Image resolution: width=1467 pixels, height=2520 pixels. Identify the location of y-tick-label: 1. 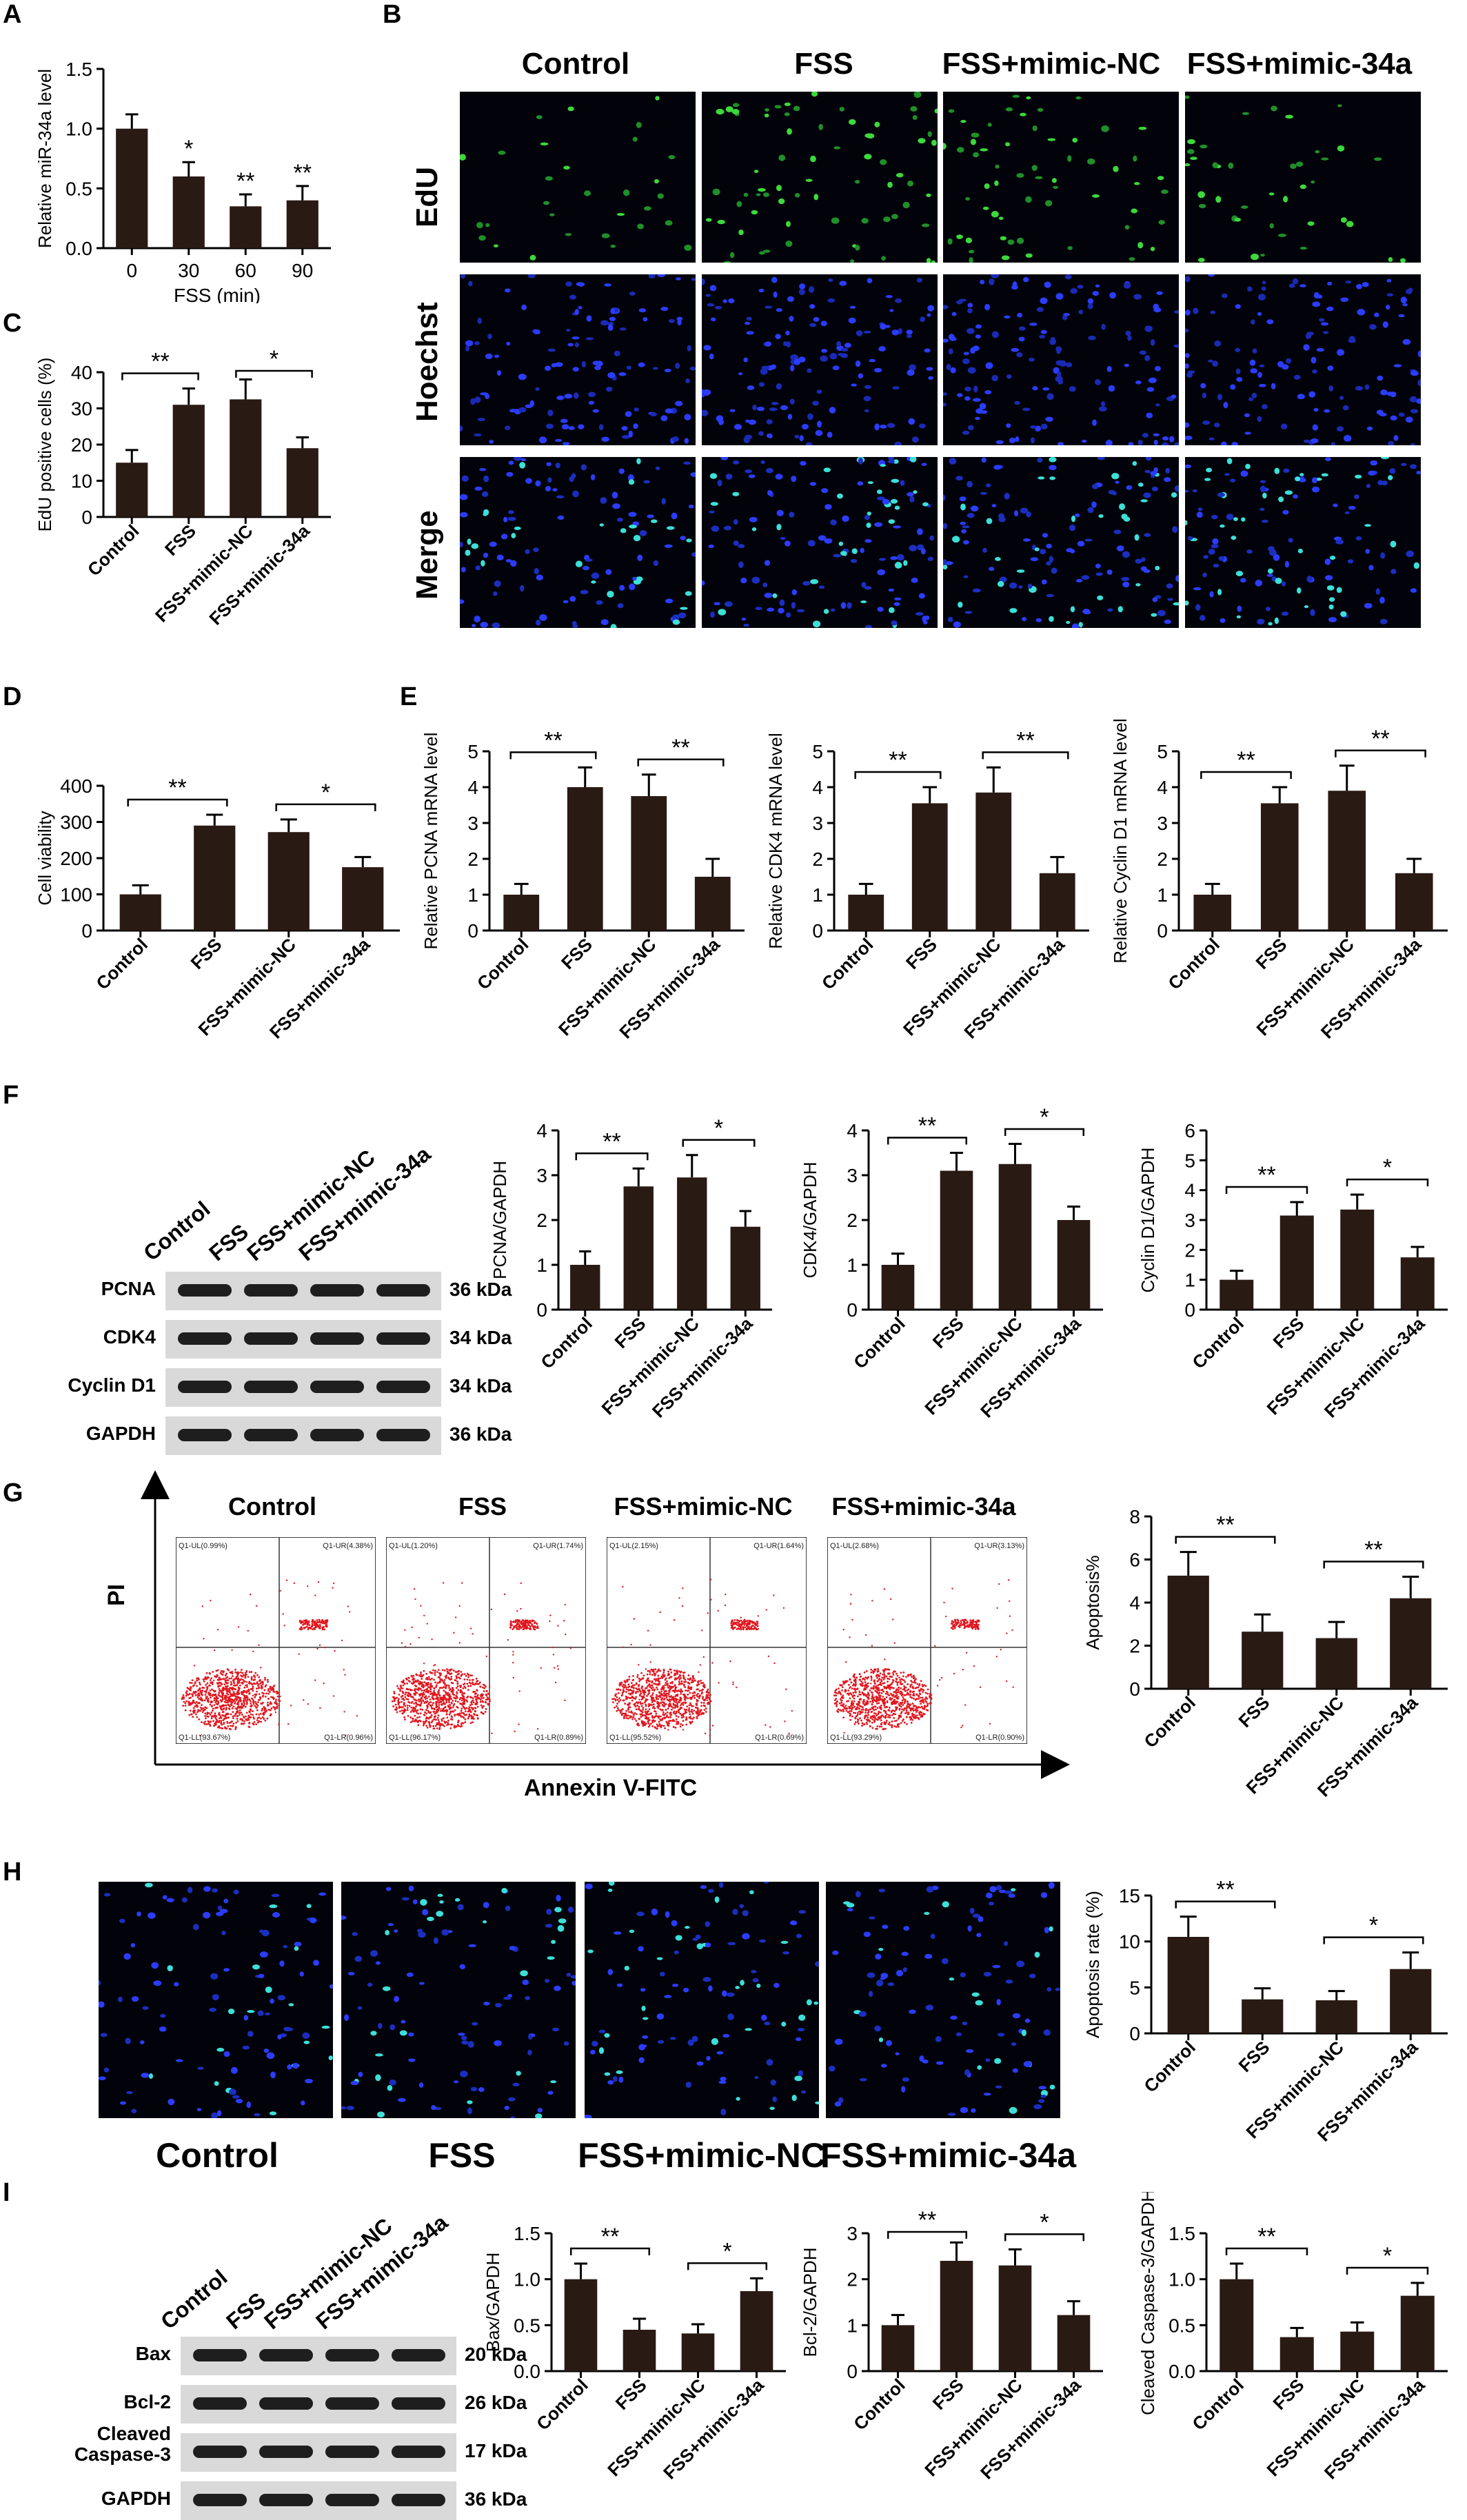
(1162, 895).